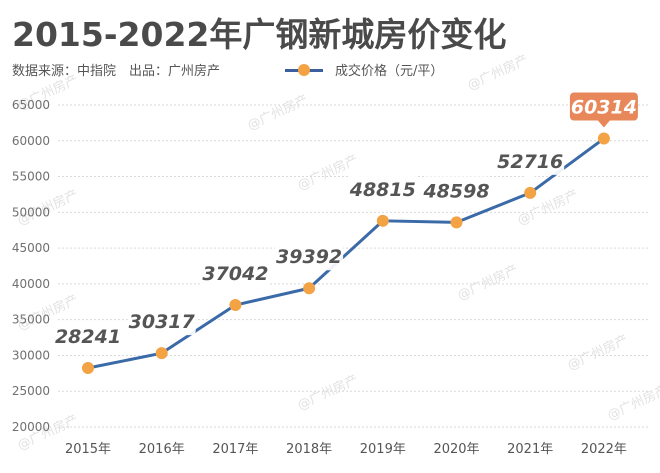 The width and height of the screenshot is (660, 473). What do you see at coordinates (346, 449) in the screenshot?
I see `x-axis: 2015年 2016年 2017年 2018年 2019年 2020年 2021年 2022年` at bounding box center [346, 449].